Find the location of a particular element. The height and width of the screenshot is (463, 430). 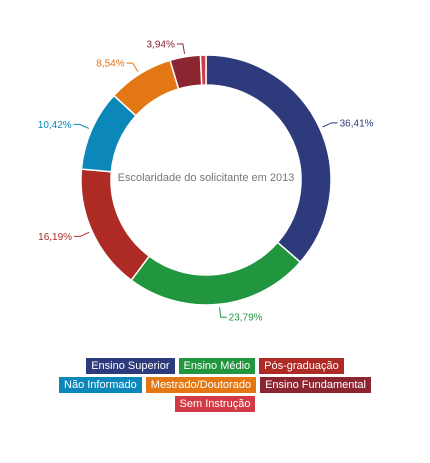

label-connector-ensino-fundamental is located at coordinates (181, 48).